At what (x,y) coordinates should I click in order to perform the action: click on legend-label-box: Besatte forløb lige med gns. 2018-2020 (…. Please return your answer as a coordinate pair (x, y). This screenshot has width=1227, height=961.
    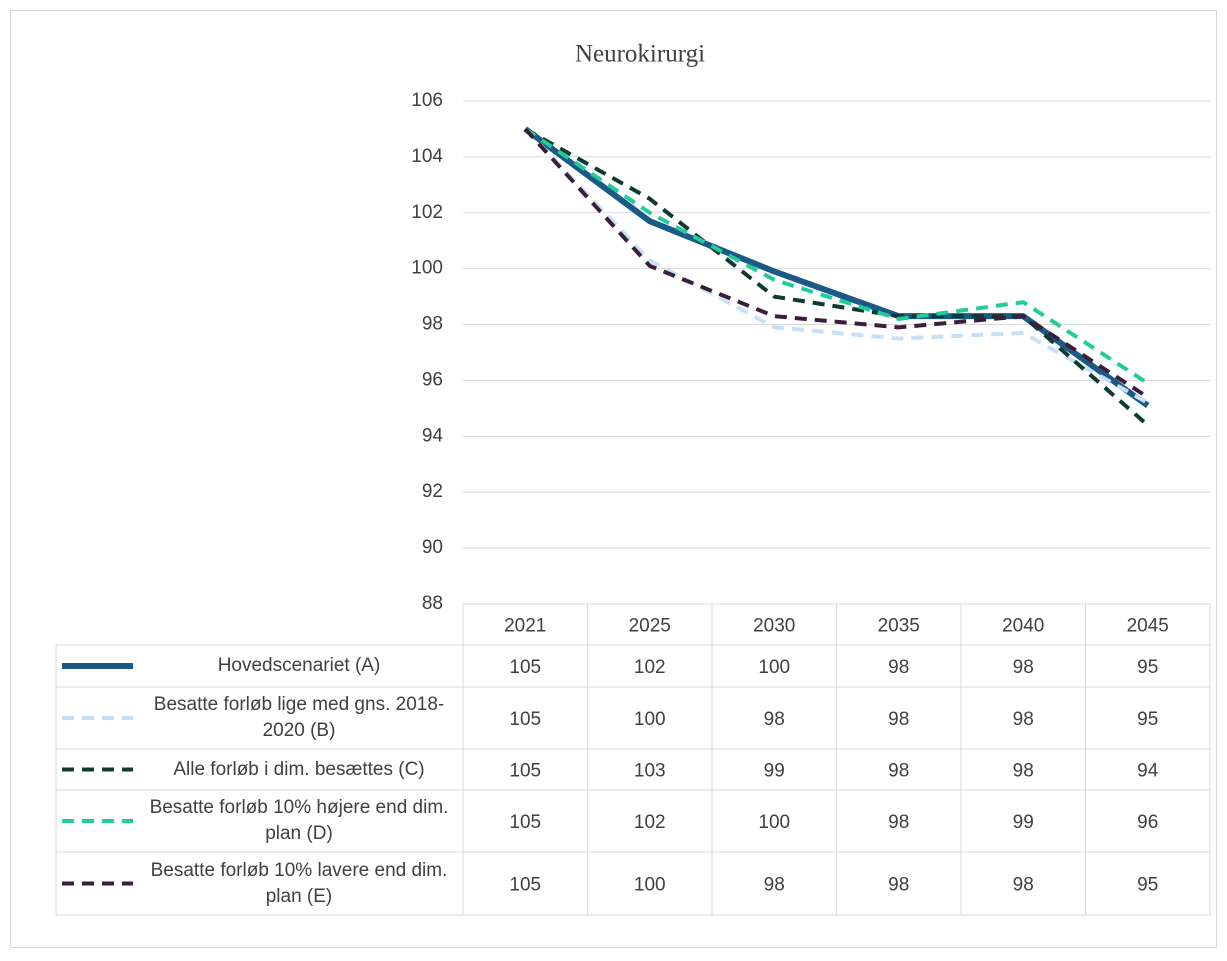
    Looking at the image, I should click on (299, 717).